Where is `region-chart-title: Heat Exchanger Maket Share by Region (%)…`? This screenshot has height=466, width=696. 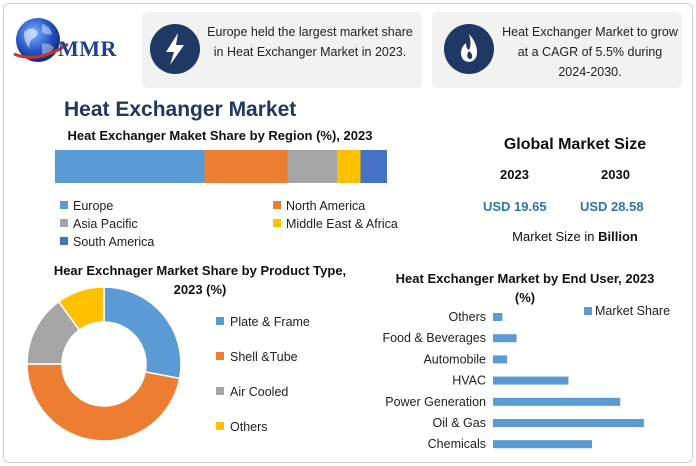
region-chart-title: Heat Exchanger Maket Share by Region (%)… is located at coordinates (220, 135).